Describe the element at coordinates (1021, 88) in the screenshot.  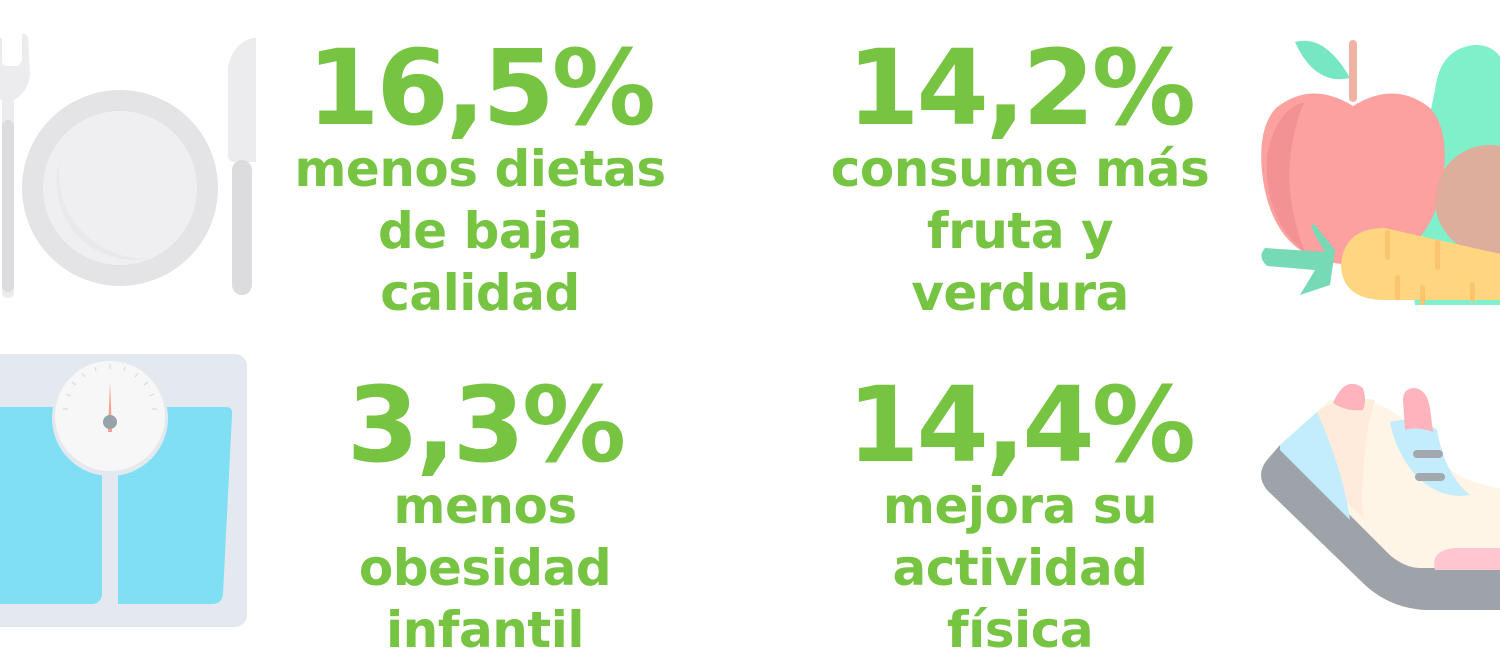
I see `stat-value: 14,2%` at that location.